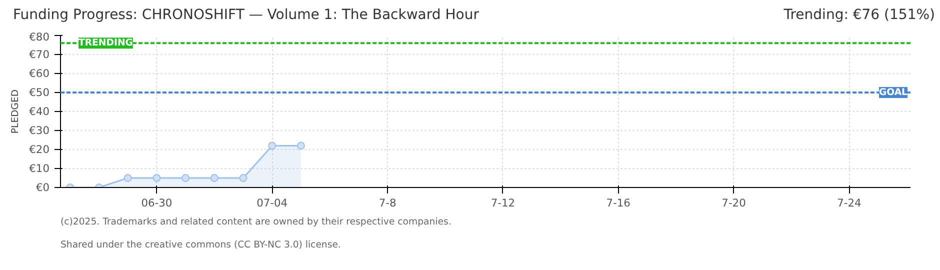 Image resolution: width=940 pixels, height=270 pixels. Describe the element at coordinates (859, 15) in the screenshot. I see `chart-subtitle: Trending: €76 (151%)` at that location.